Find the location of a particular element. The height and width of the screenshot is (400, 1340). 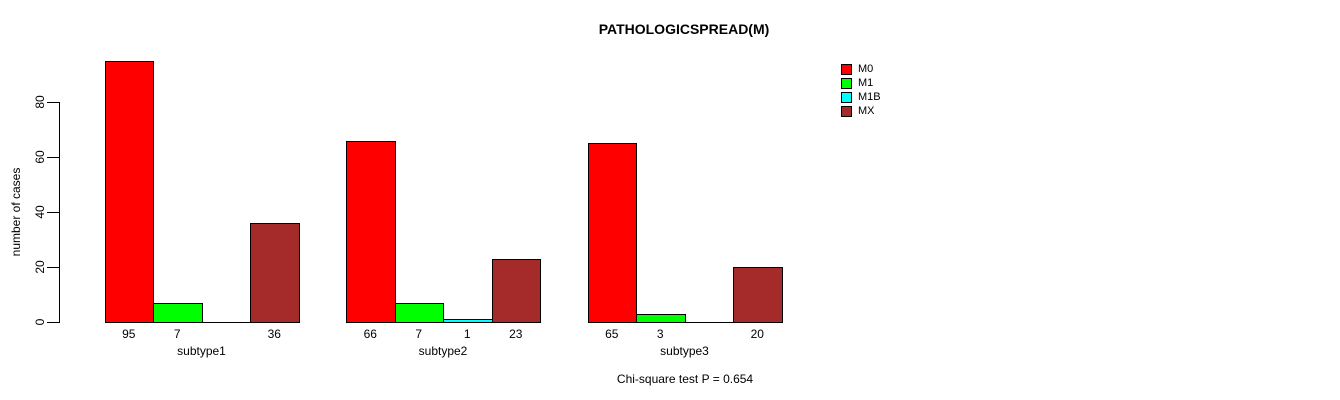

legend-swatch-M1 is located at coordinates (846, 83).